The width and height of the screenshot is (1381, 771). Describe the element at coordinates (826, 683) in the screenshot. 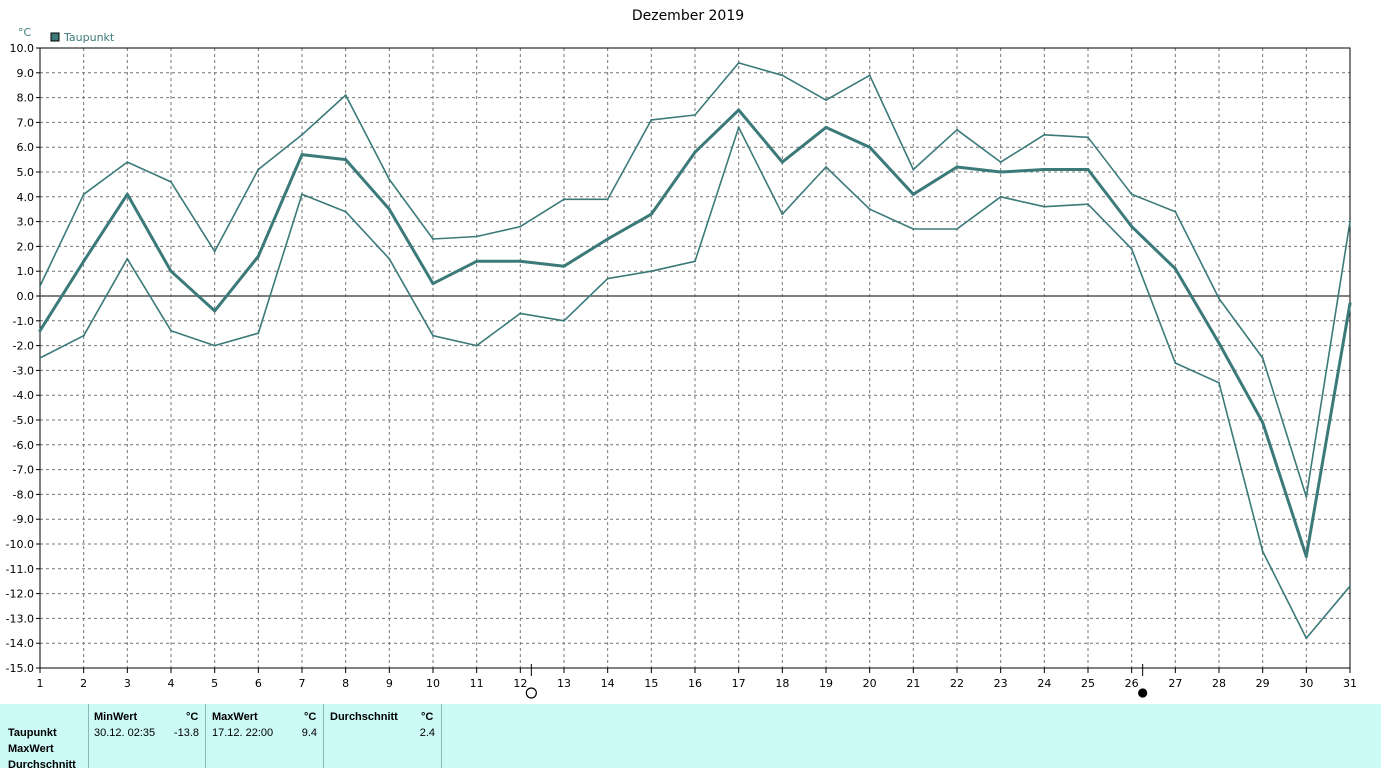

I see `x-tick-label: 19` at that location.